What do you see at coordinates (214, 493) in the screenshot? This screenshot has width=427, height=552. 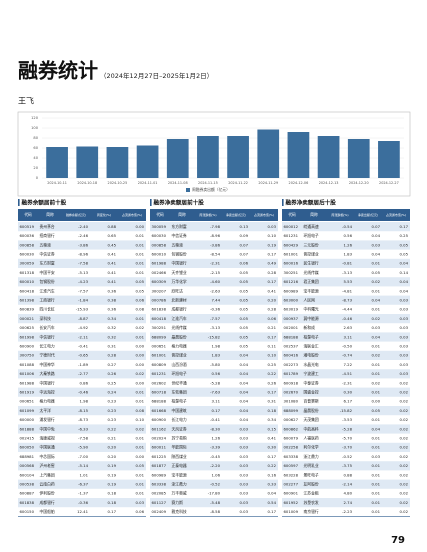 I see `table-cell: -17.80` at bounding box center [214, 493].